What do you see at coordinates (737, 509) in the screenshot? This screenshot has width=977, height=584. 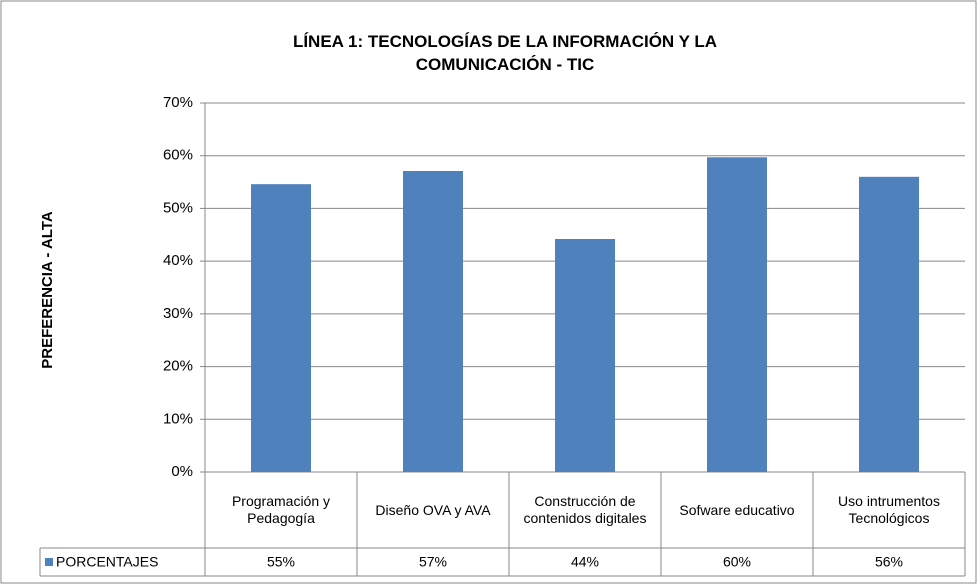 I see `x-tick-label: Sofware educativo` at bounding box center [737, 509].